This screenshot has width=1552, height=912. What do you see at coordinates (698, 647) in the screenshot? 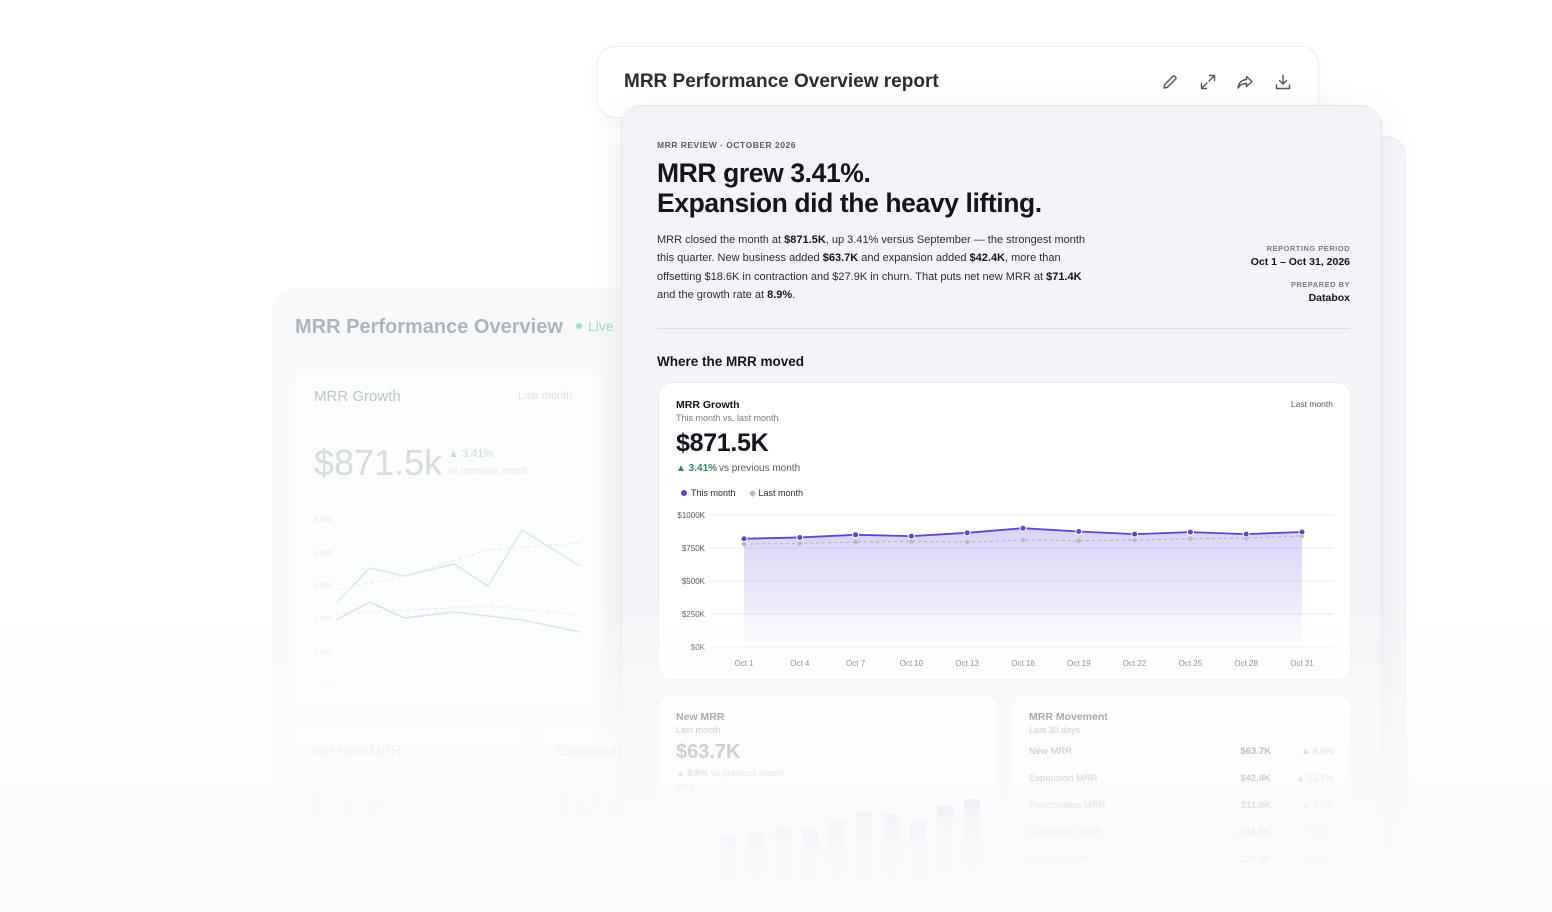
I see `y-tick-label: $0K` at bounding box center [698, 647].